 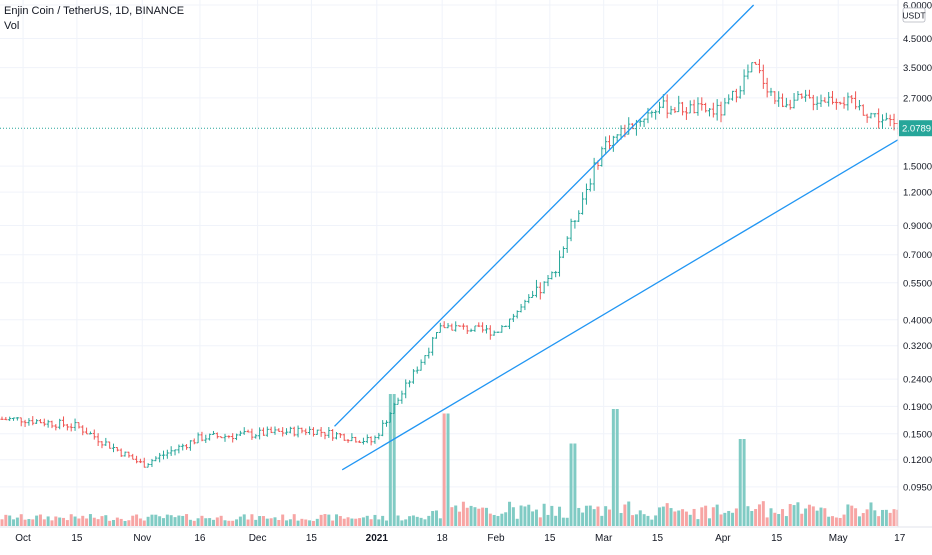 What do you see at coordinates (443, 538) in the screenshot?
I see `time-tick-label: 18` at bounding box center [443, 538].